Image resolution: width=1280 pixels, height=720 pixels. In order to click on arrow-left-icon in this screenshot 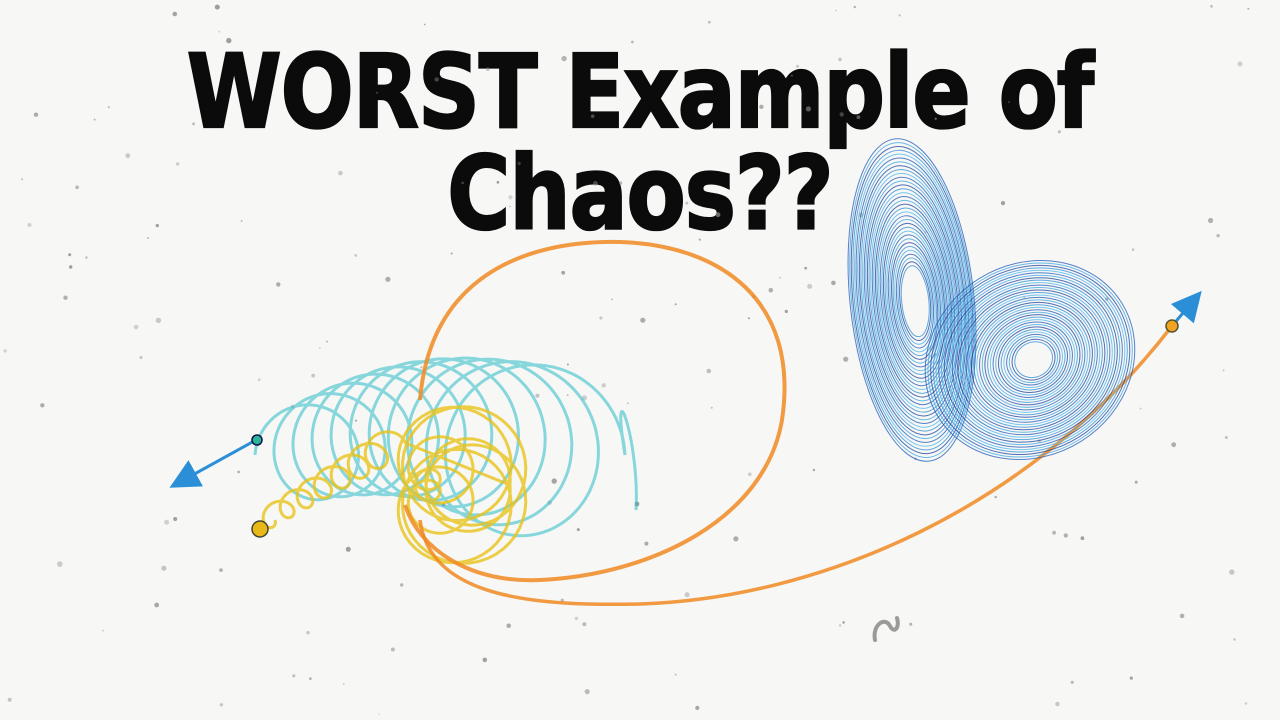, I will do `click(213, 463)`.